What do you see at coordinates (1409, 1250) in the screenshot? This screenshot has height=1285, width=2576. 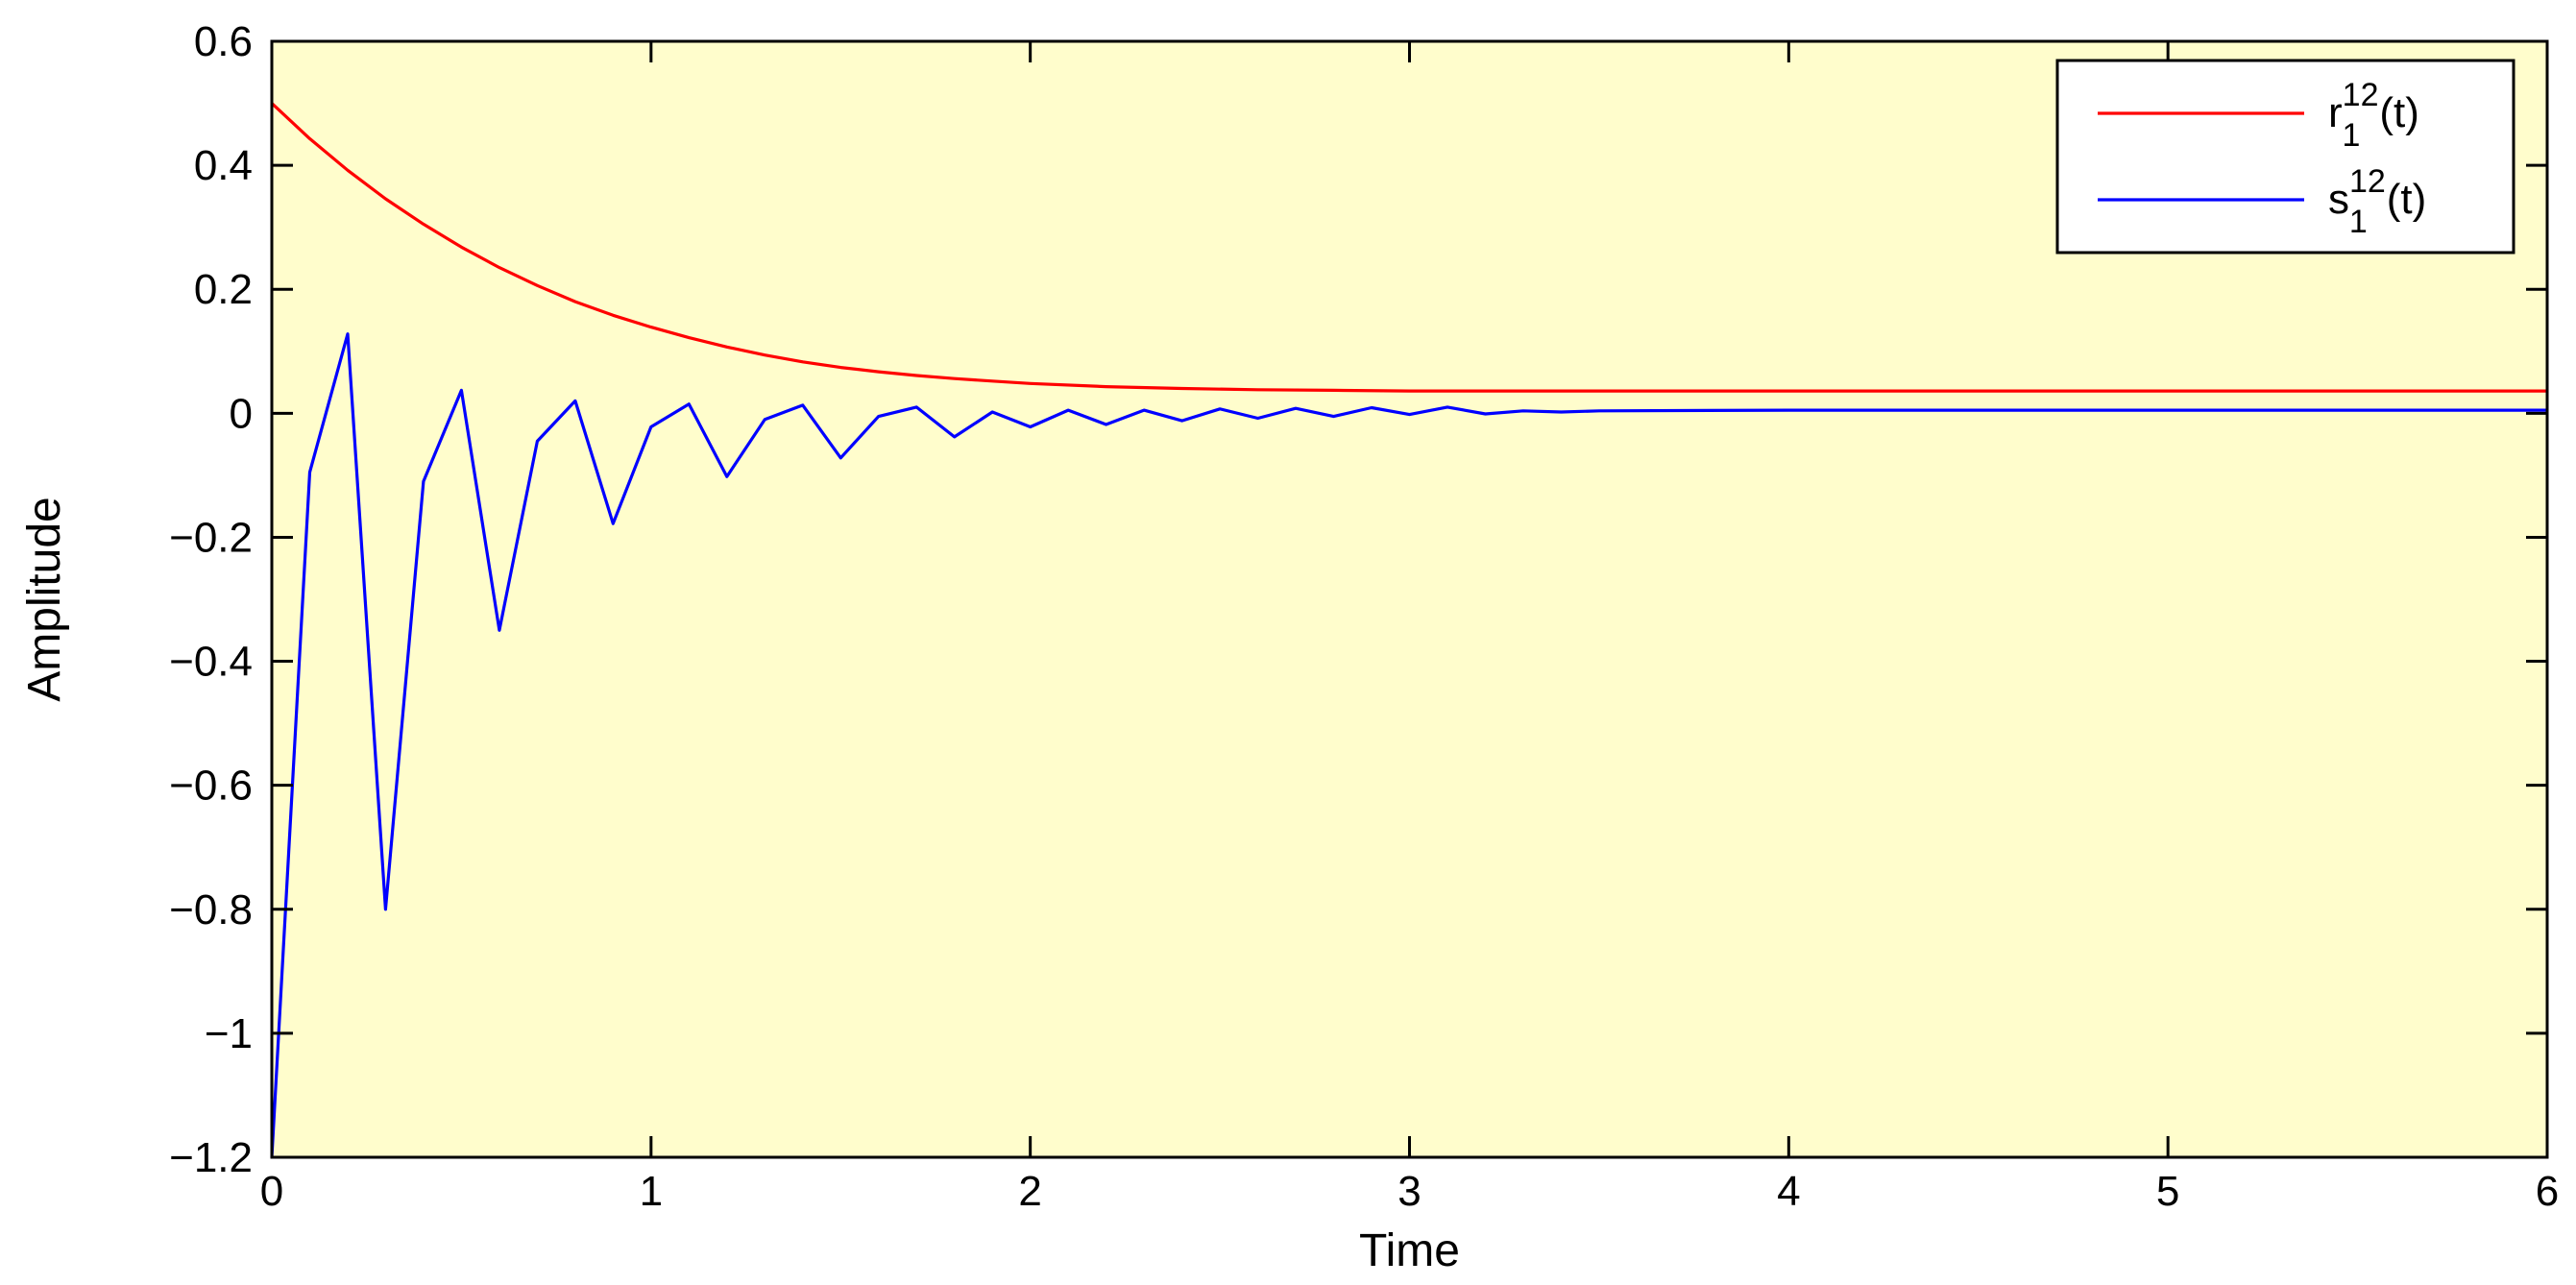 I see `x-axis-label: Time` at bounding box center [1409, 1250].